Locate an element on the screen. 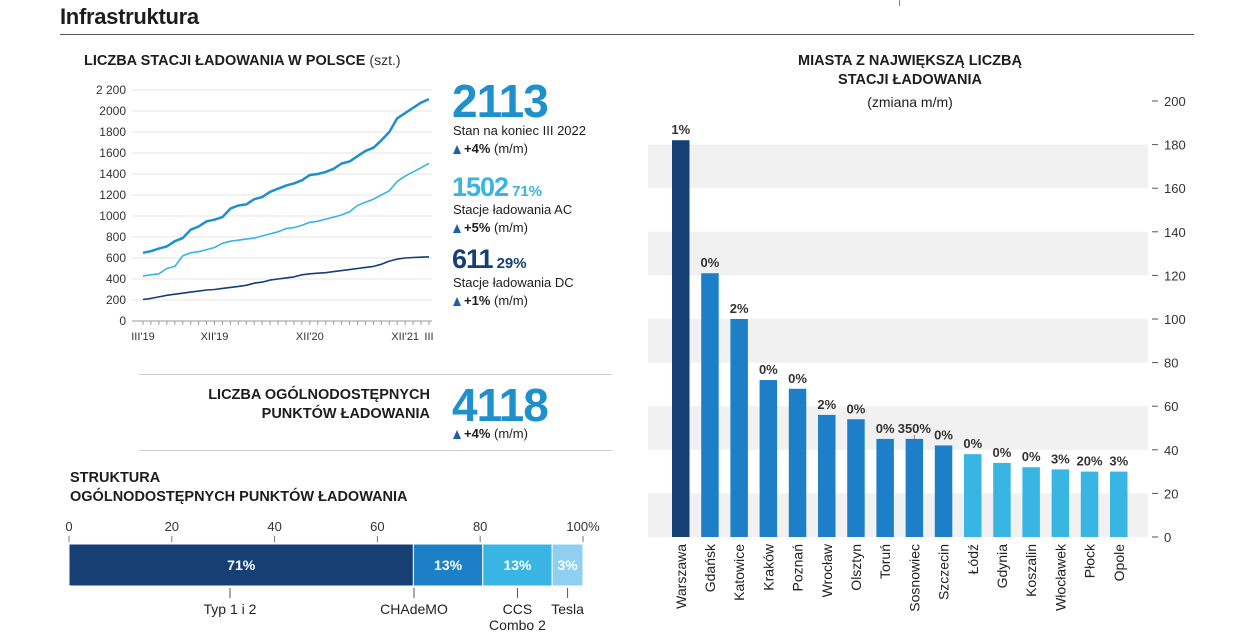 The height and width of the screenshot is (640, 1240). ac-stations-change: +5% (m/m) is located at coordinates (490, 227).